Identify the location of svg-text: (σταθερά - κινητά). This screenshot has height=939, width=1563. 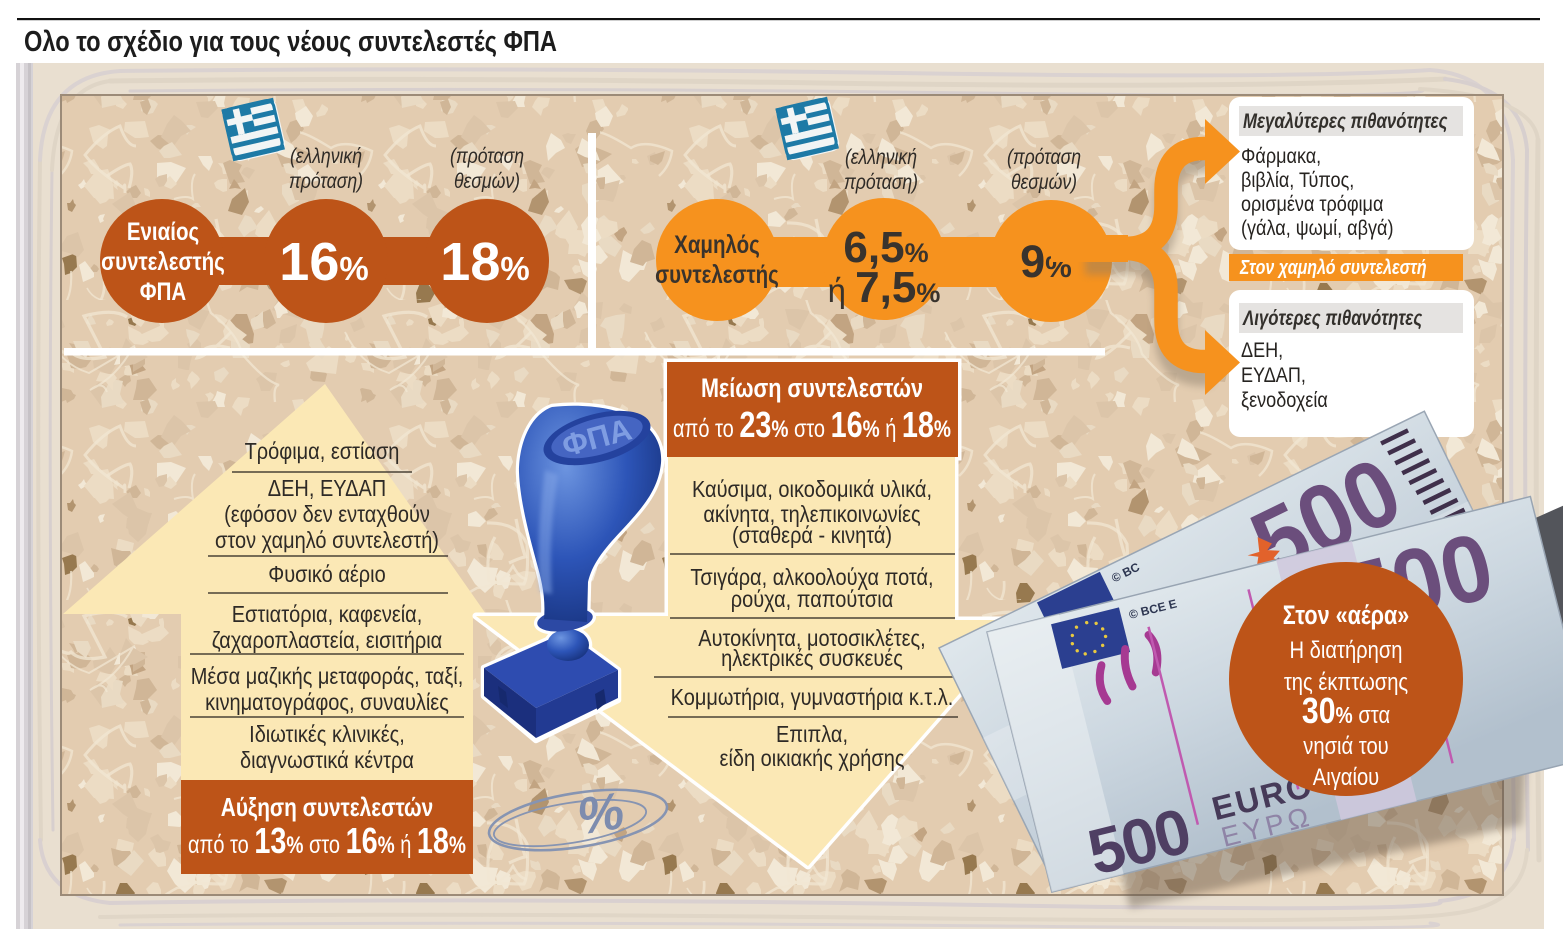
(812, 535).